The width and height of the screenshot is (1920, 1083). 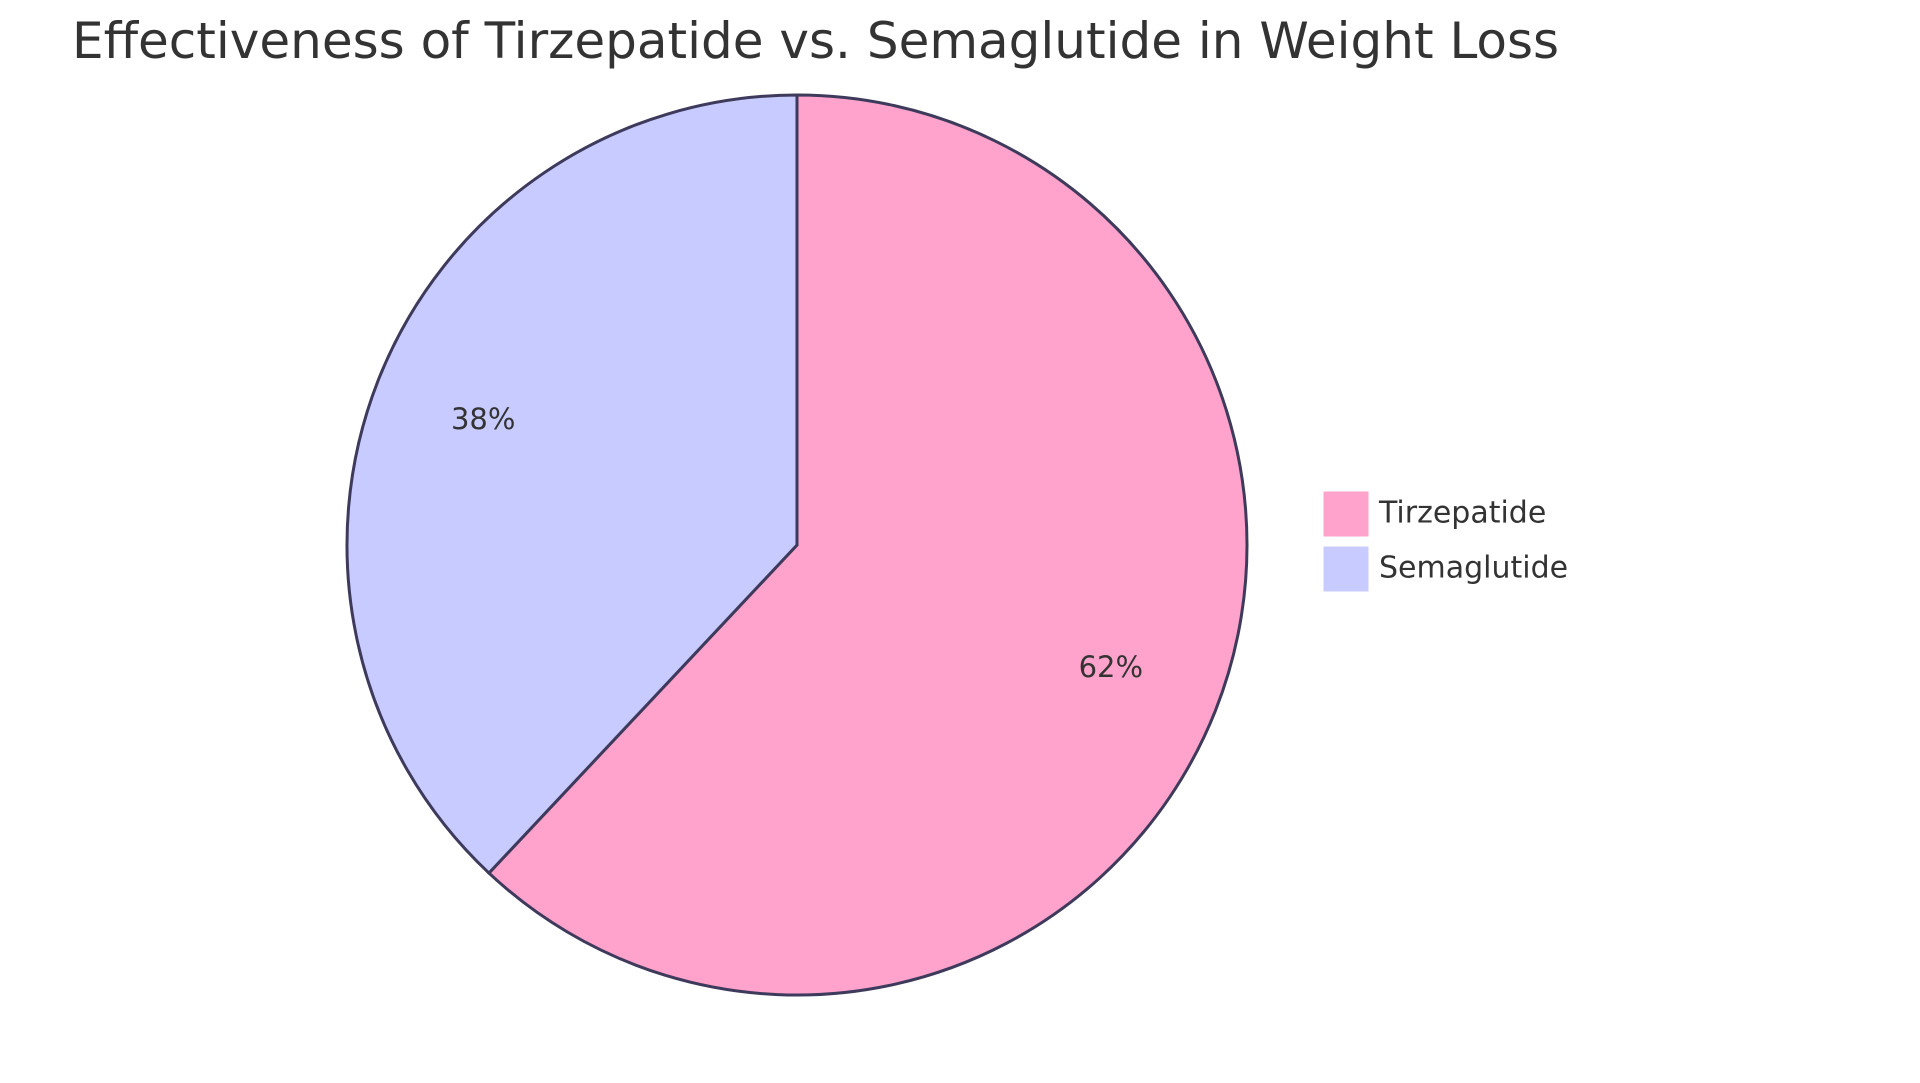 I want to click on legend-swatch-semaglutide, so click(x=1346, y=569).